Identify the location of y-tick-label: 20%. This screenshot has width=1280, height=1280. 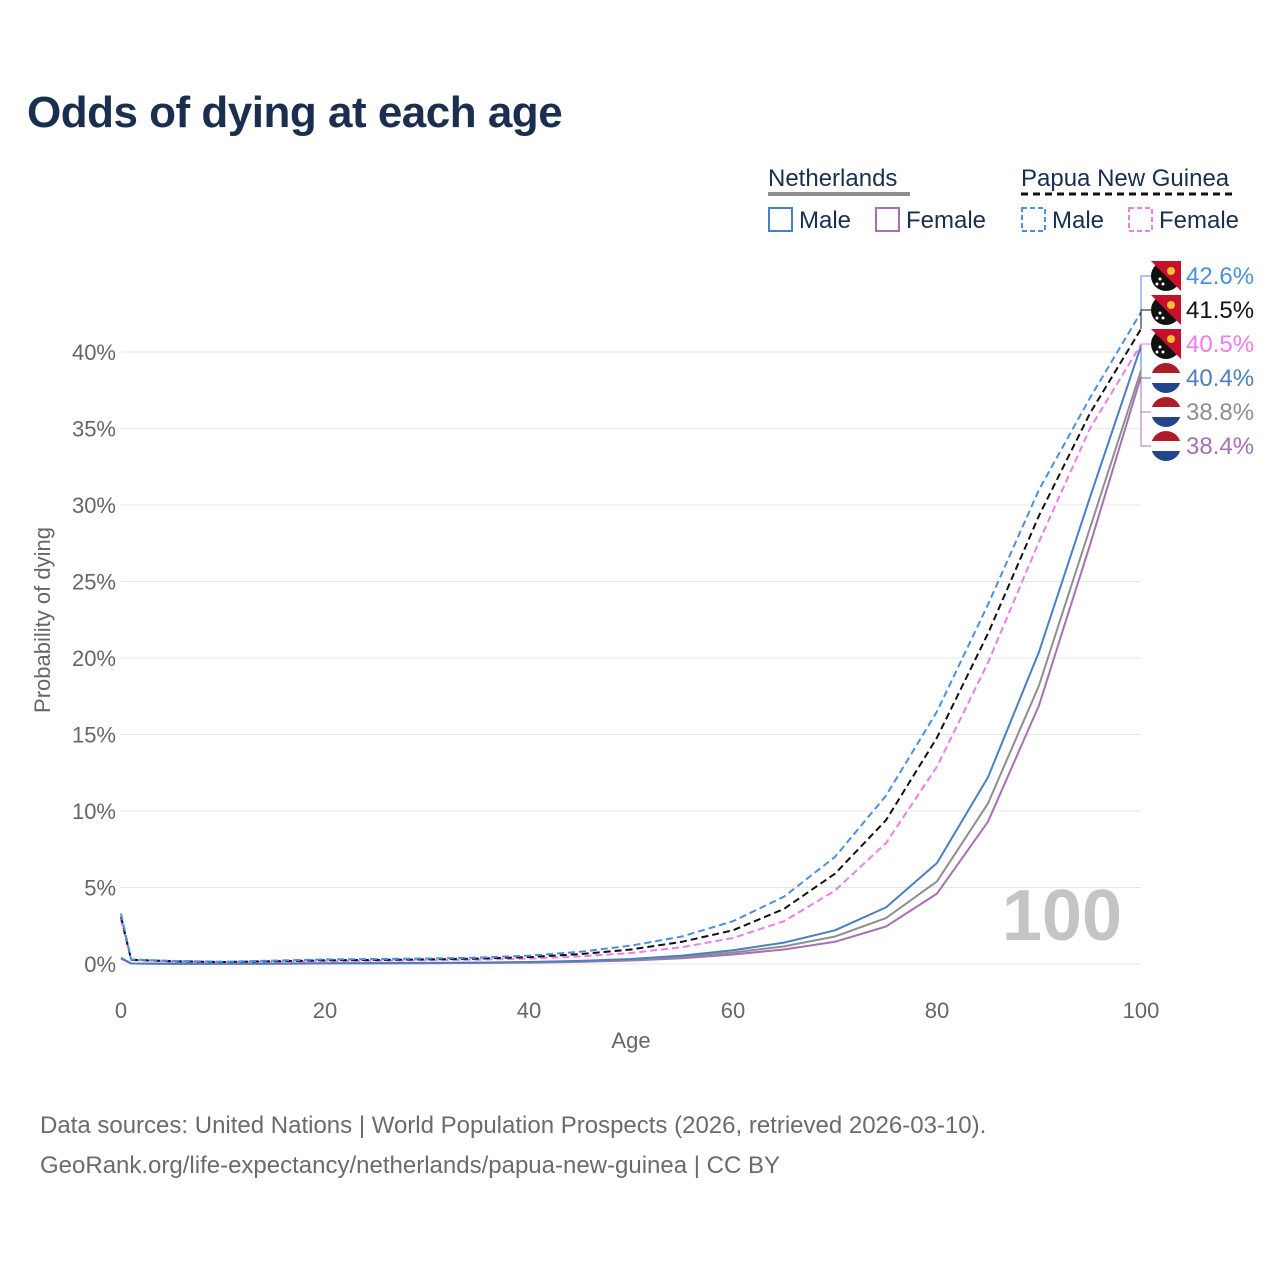
(94, 658).